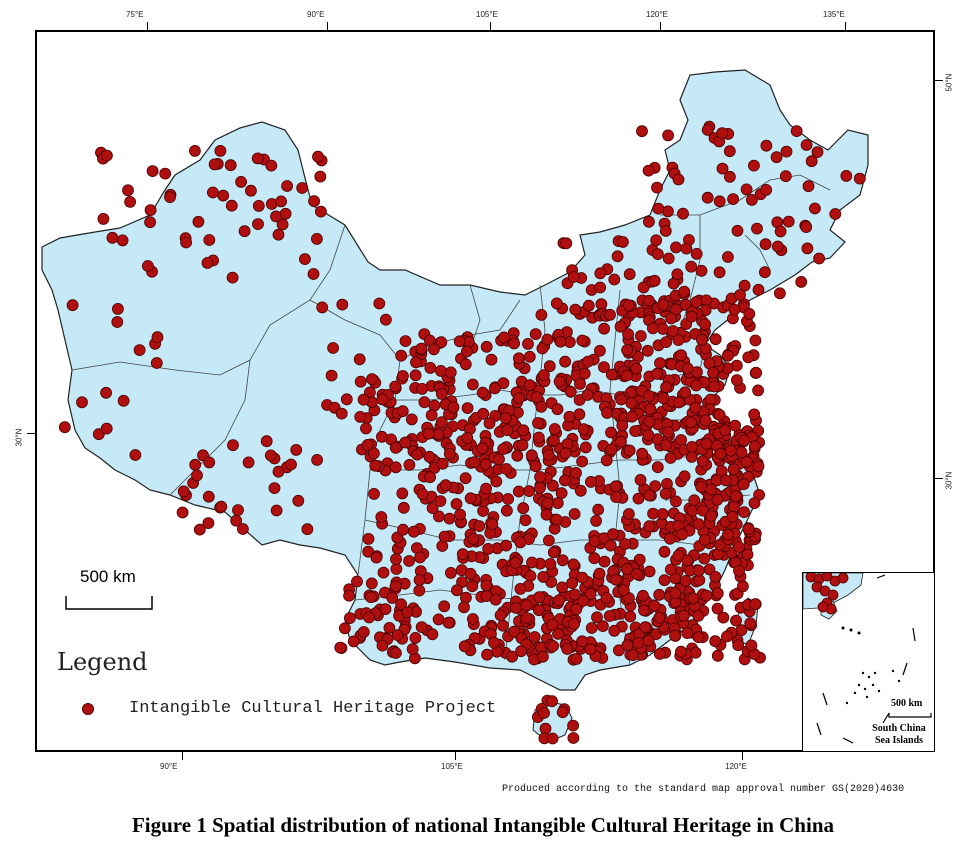  I want to click on inset-title-line1: South China, so click(899, 728).